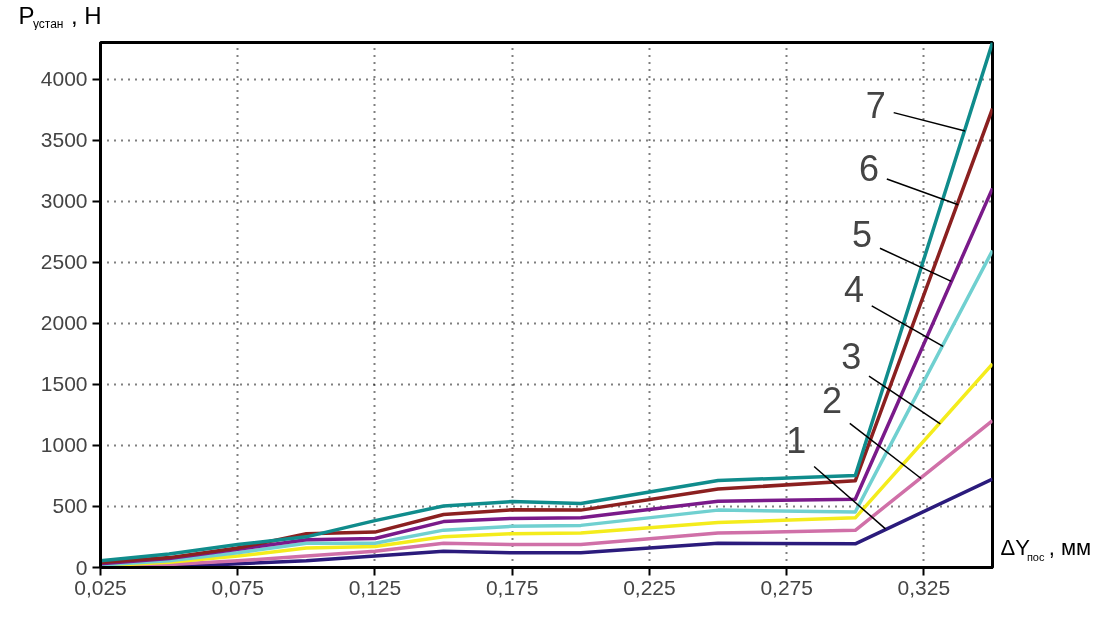  What do you see at coordinates (64, 140) in the screenshot?
I see `y-tick-label: 3500` at bounding box center [64, 140].